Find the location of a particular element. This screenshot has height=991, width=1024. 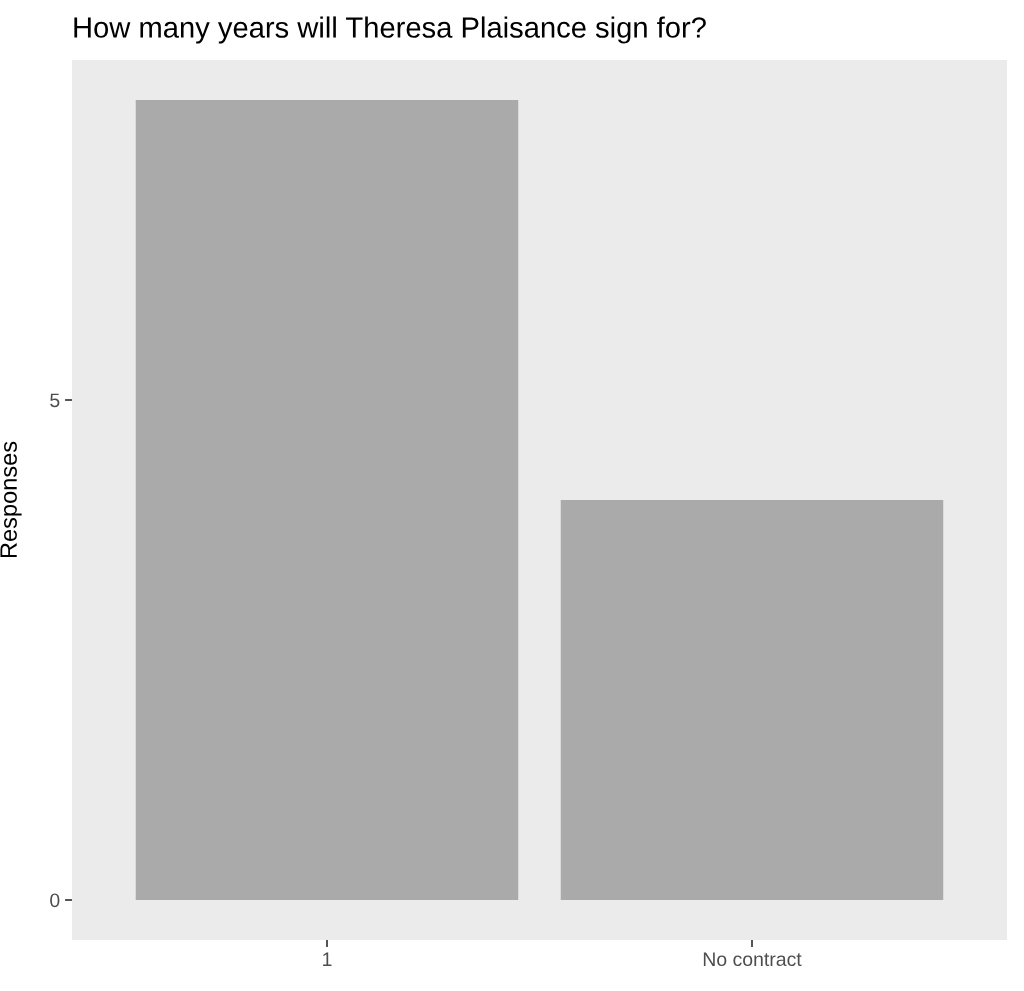

x-tick-label: No contract is located at coordinates (752, 959).